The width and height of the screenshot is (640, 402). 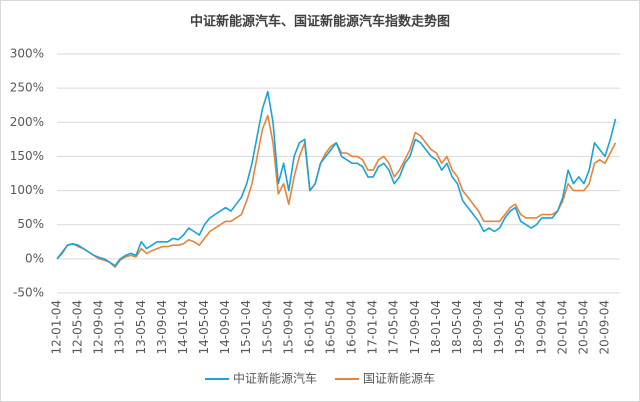 I want to click on x-tick-label: 17-05-04, so click(x=394, y=327).